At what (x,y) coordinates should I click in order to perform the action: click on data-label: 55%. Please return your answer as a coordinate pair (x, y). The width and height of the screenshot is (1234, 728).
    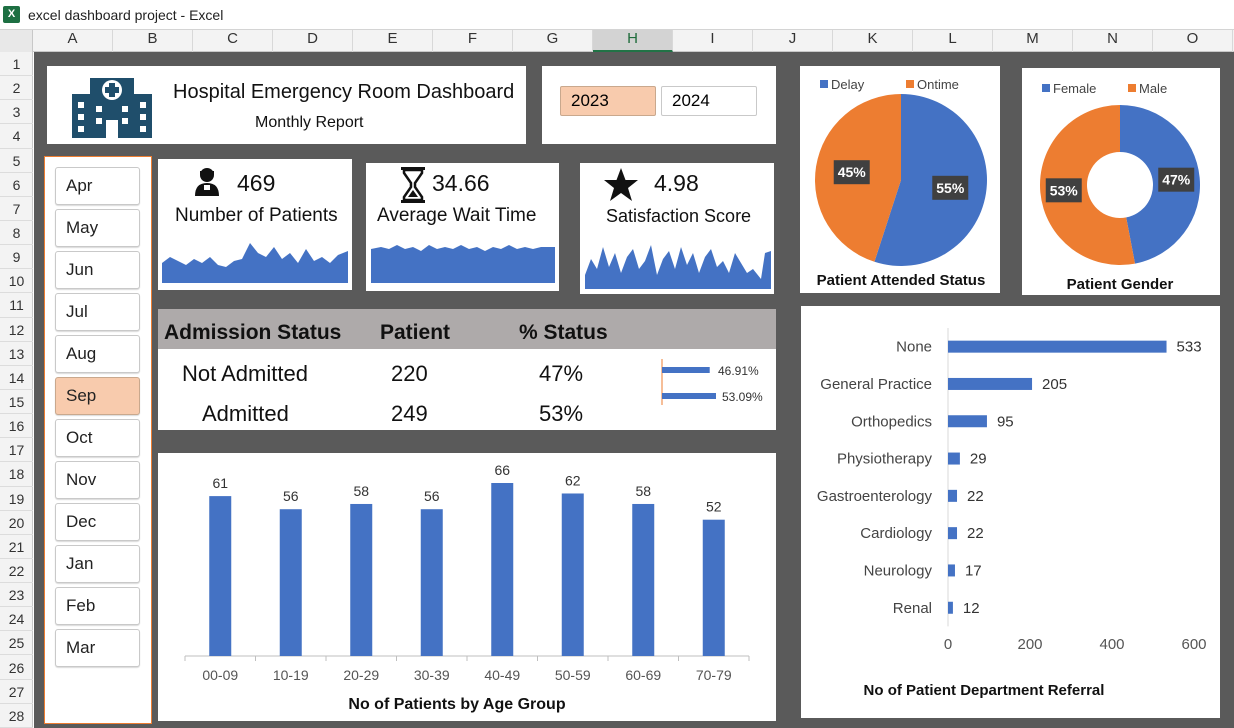
    Looking at the image, I should click on (950, 188).